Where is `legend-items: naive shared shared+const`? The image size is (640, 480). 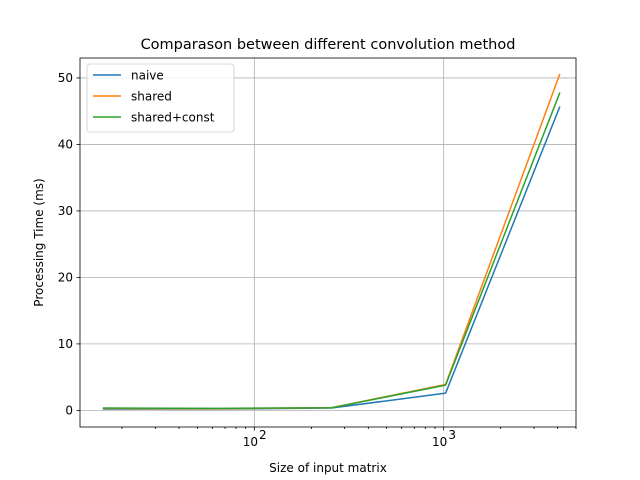
legend-items: naive shared shared+const is located at coordinates (154, 96).